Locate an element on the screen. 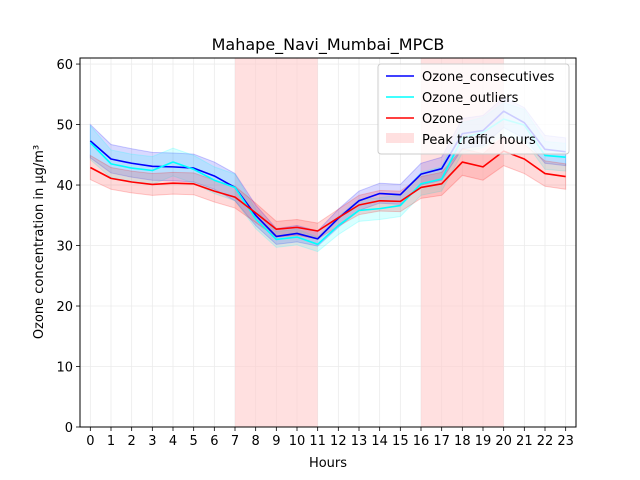  x-tick-label: 5 is located at coordinates (194, 441).